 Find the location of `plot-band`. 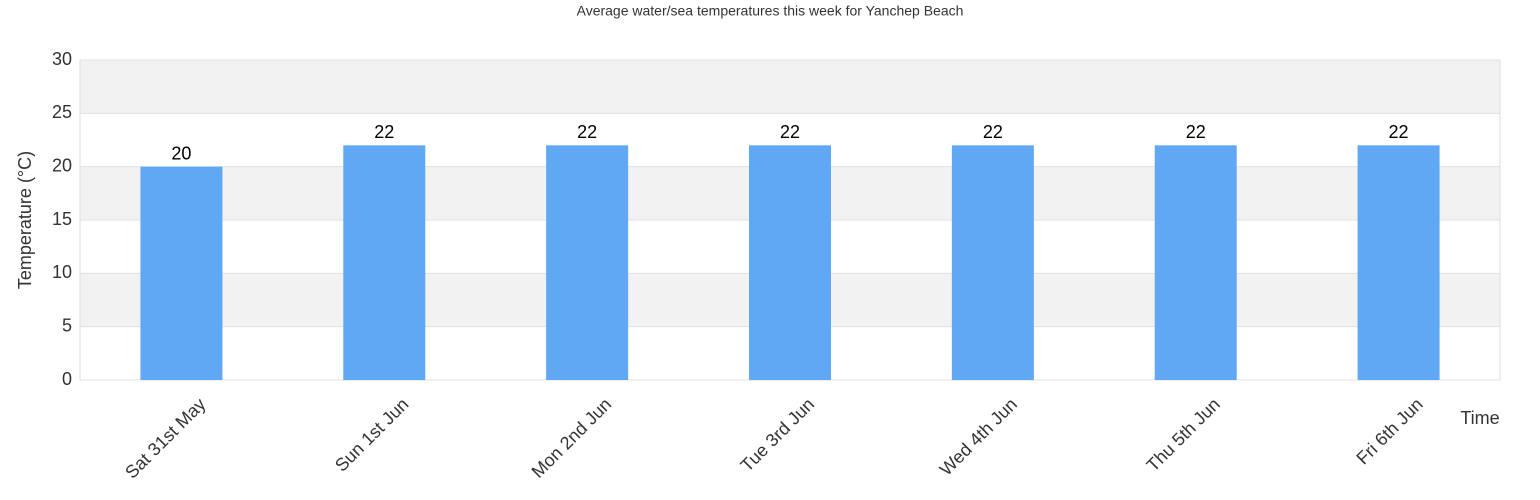

plot-band is located at coordinates (790, 87).